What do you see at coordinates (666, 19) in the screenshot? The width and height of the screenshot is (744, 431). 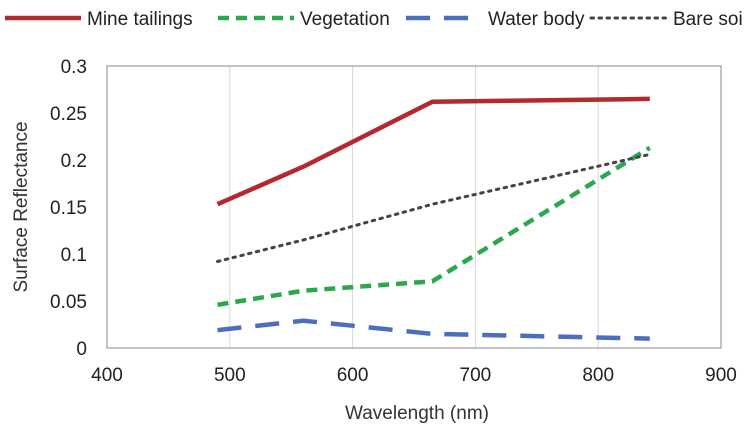 I see `legend-item-bare-soil: Bare soil` at bounding box center [666, 19].